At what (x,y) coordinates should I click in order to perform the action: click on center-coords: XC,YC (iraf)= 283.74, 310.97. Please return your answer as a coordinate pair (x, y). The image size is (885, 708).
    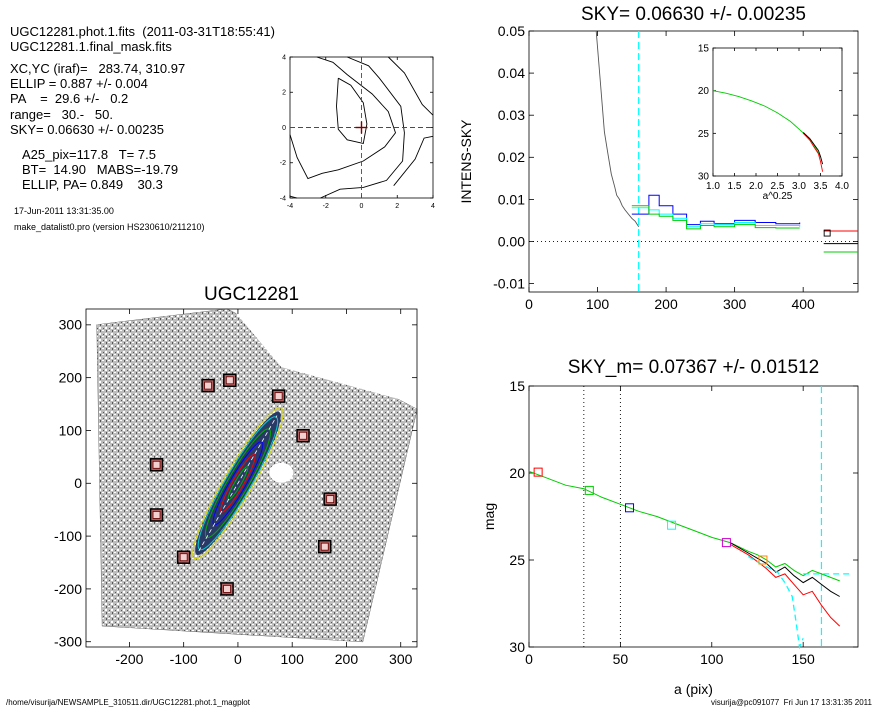
    Looking at the image, I should click on (98, 68).